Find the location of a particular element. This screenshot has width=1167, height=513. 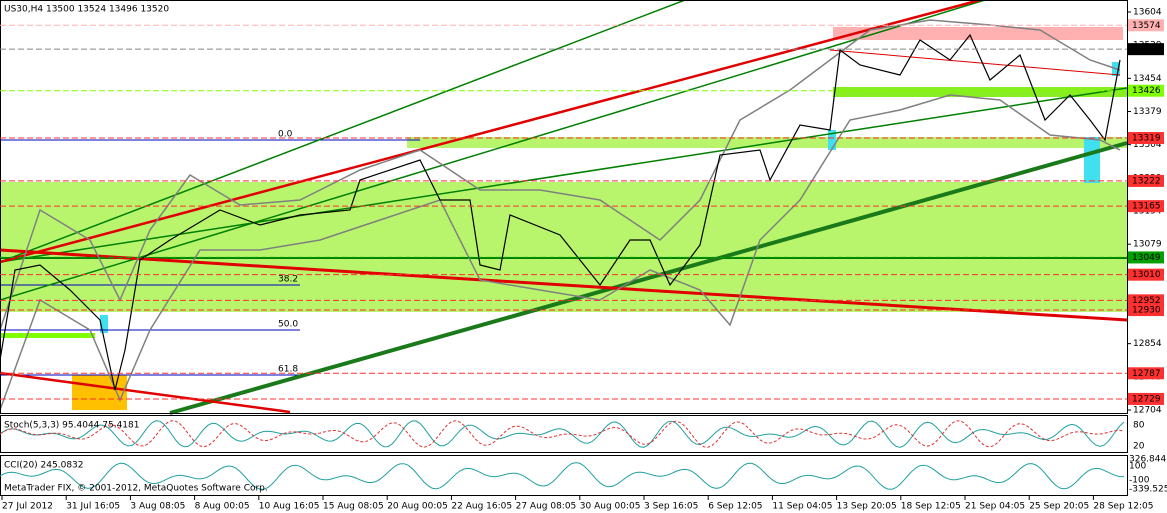

time-label: 22 Aug 16:05 is located at coordinates (481, 507).